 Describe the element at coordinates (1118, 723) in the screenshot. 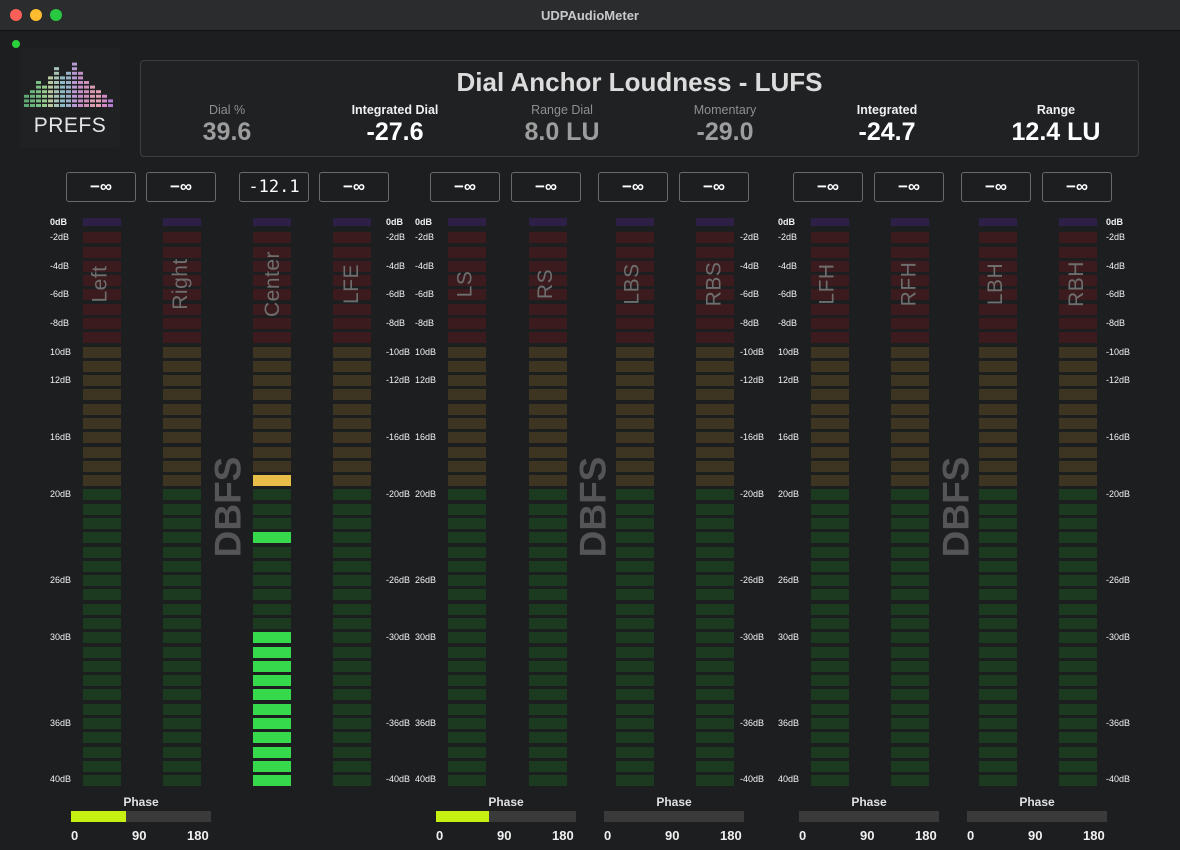

I see `db-scale-label: -36dB` at that location.